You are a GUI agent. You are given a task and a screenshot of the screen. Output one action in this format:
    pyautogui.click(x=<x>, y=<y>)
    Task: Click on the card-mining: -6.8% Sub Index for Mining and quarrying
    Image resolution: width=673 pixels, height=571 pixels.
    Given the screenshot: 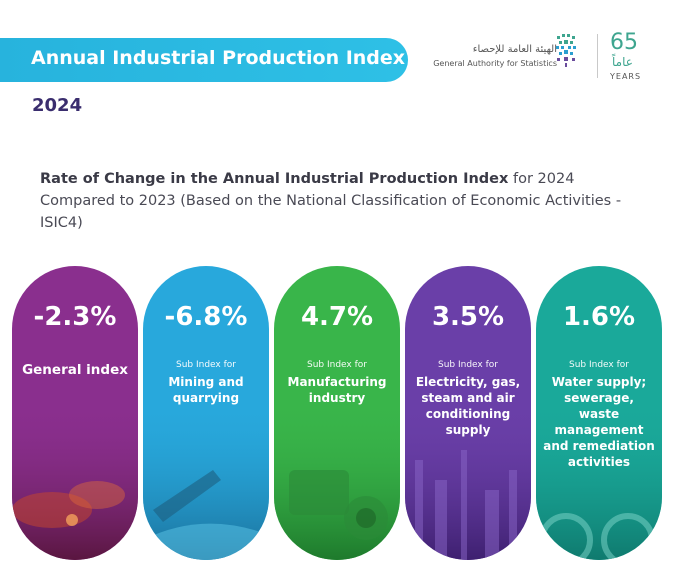 What is the action you would take?
    pyautogui.click(x=206, y=413)
    